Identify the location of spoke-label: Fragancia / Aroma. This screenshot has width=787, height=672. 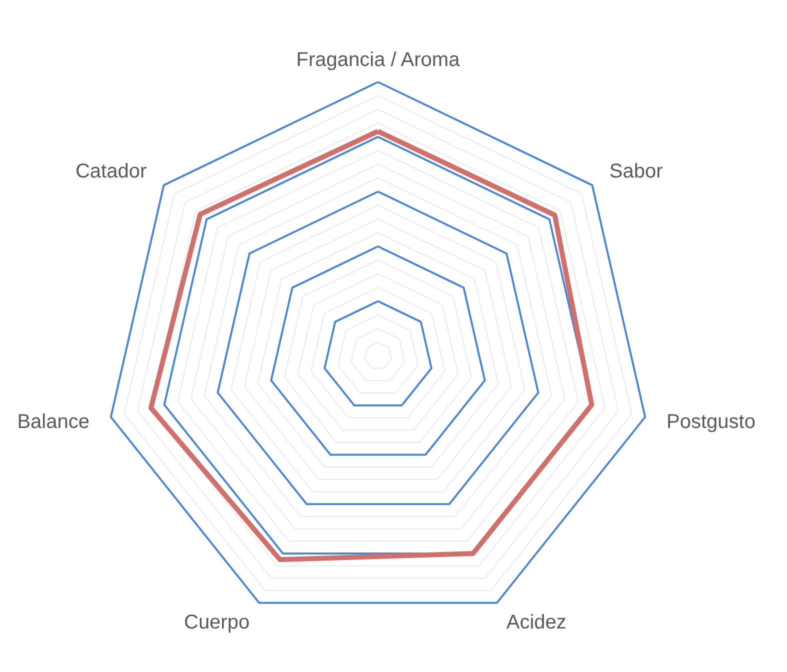
(378, 60).